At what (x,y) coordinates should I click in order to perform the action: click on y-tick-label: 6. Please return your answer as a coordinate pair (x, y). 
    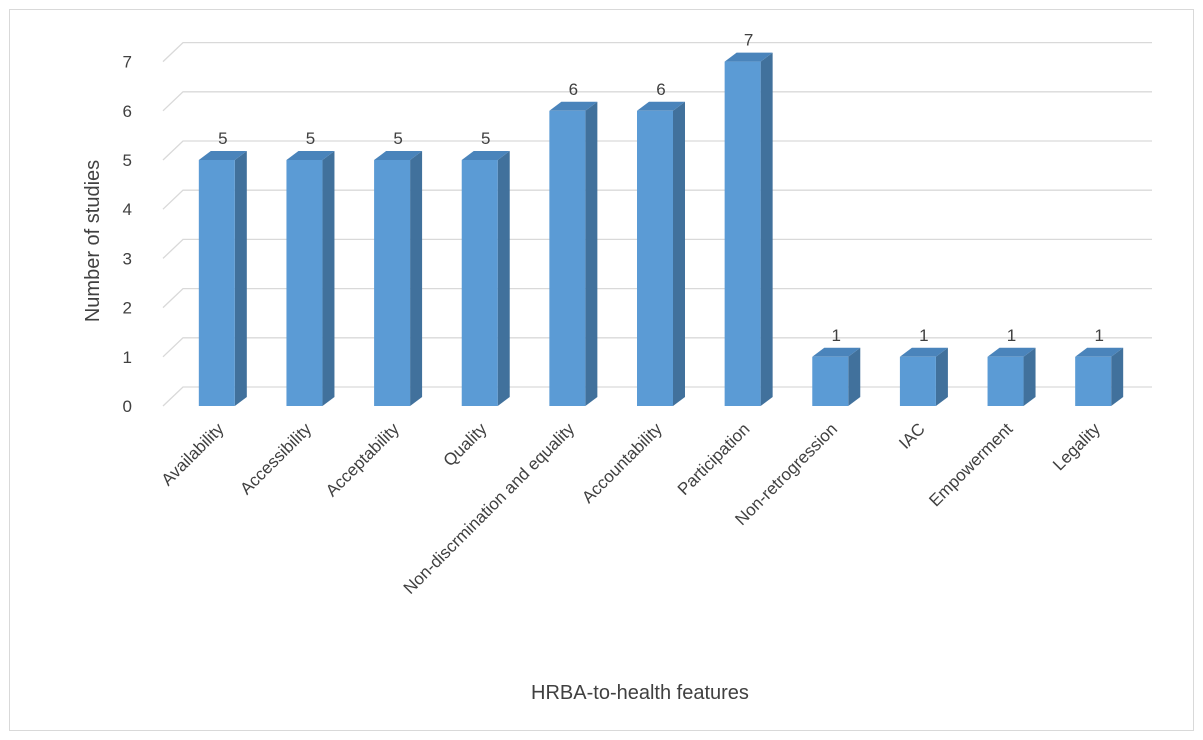
    Looking at the image, I should click on (127, 111).